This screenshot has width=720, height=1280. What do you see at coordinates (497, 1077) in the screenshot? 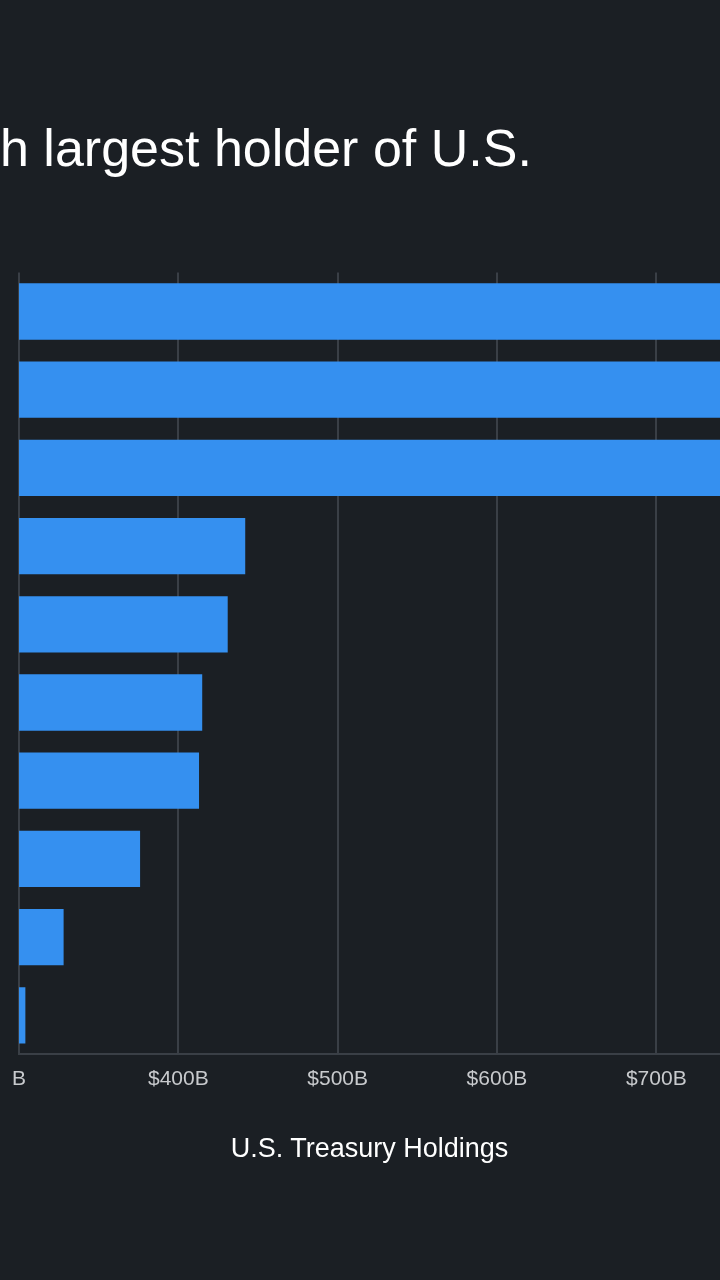
I see `x-tick-label: $600B` at bounding box center [497, 1077].